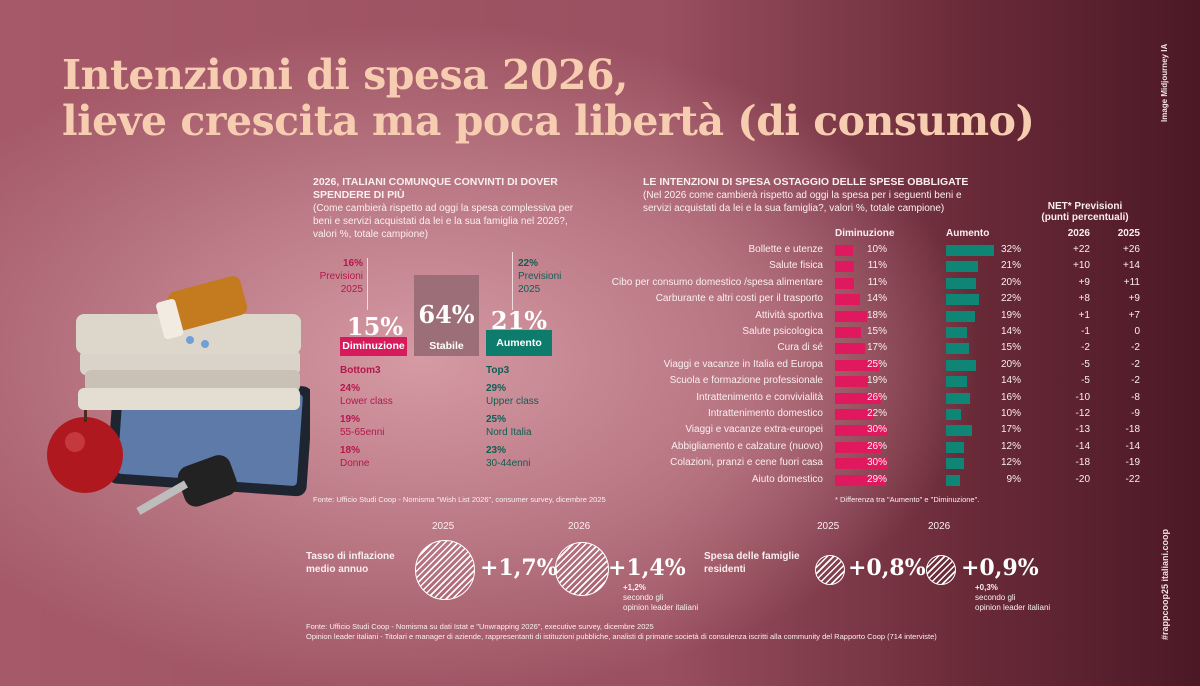  Describe the element at coordinates (1078, 233) in the screenshot. I see `col-net-2026: 2026` at that location.